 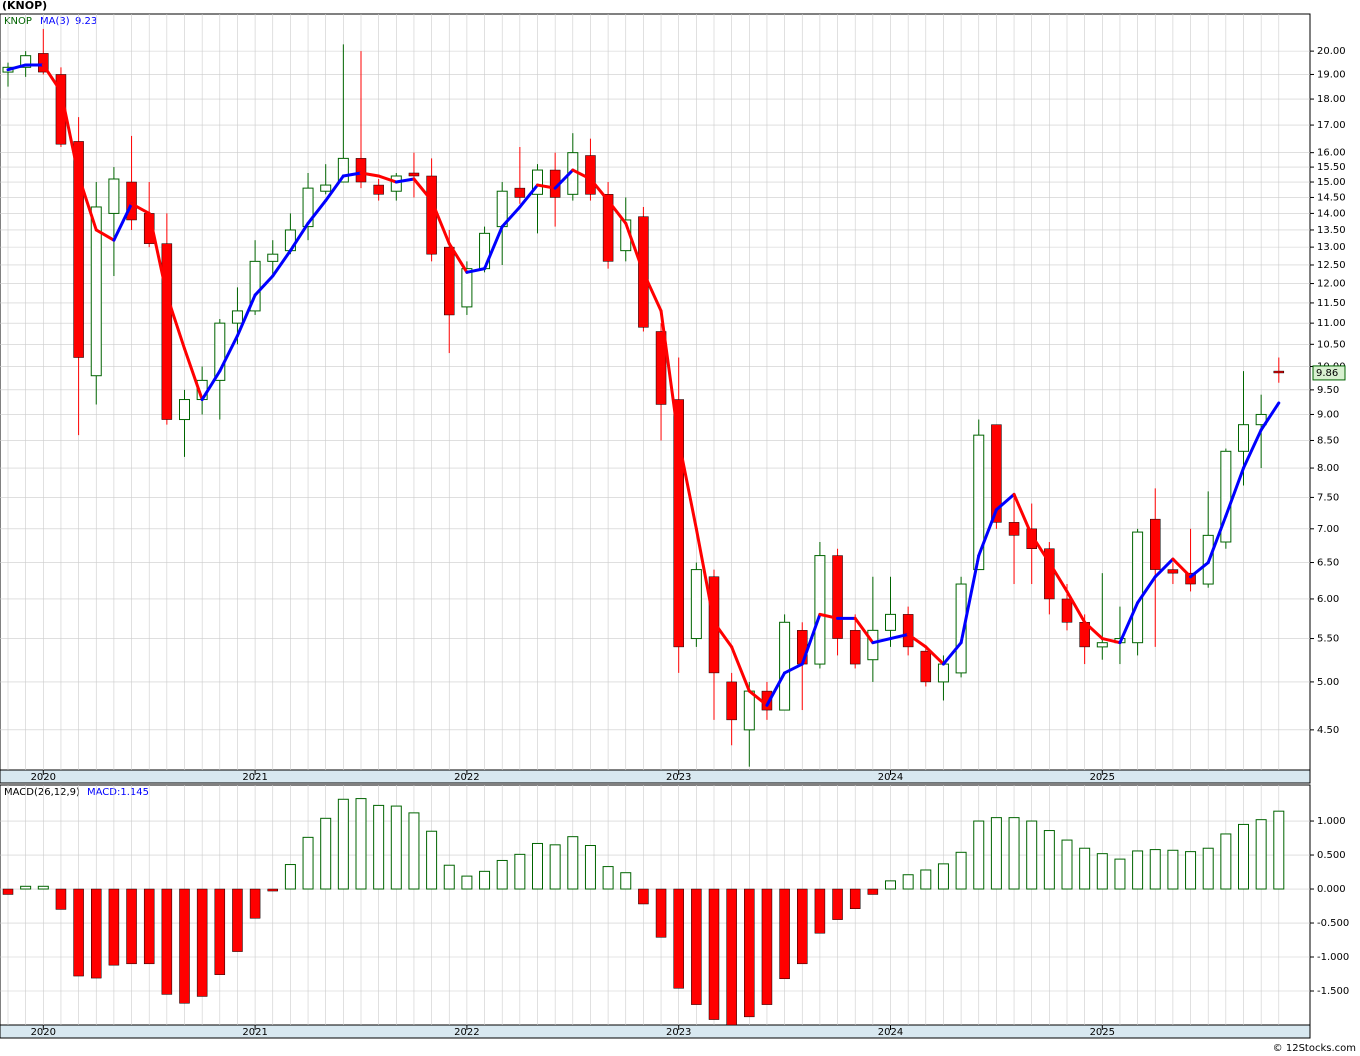 I want to click on y-tick-label: 11.00, so click(x=1331, y=323).